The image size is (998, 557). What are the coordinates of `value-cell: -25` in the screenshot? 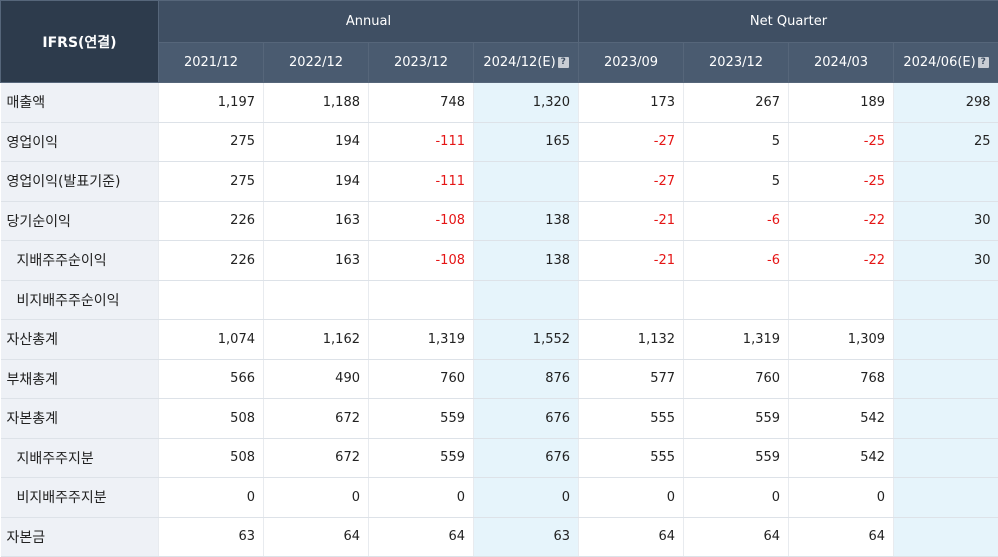 It's located at (841, 142).